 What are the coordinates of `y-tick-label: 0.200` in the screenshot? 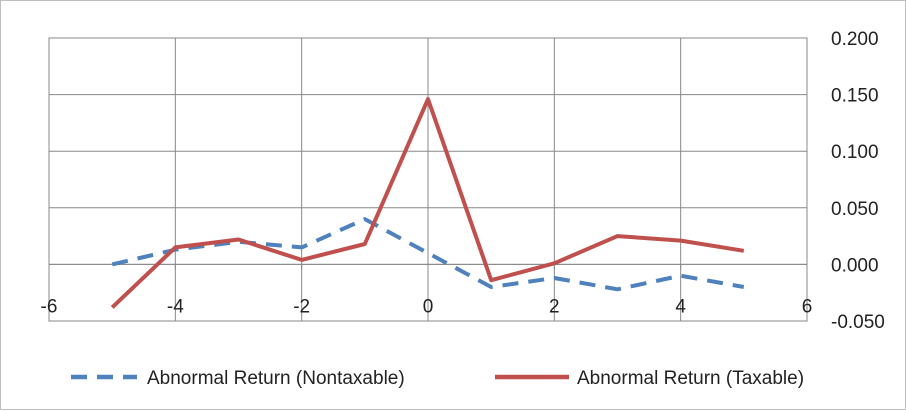 It's located at (855, 39).